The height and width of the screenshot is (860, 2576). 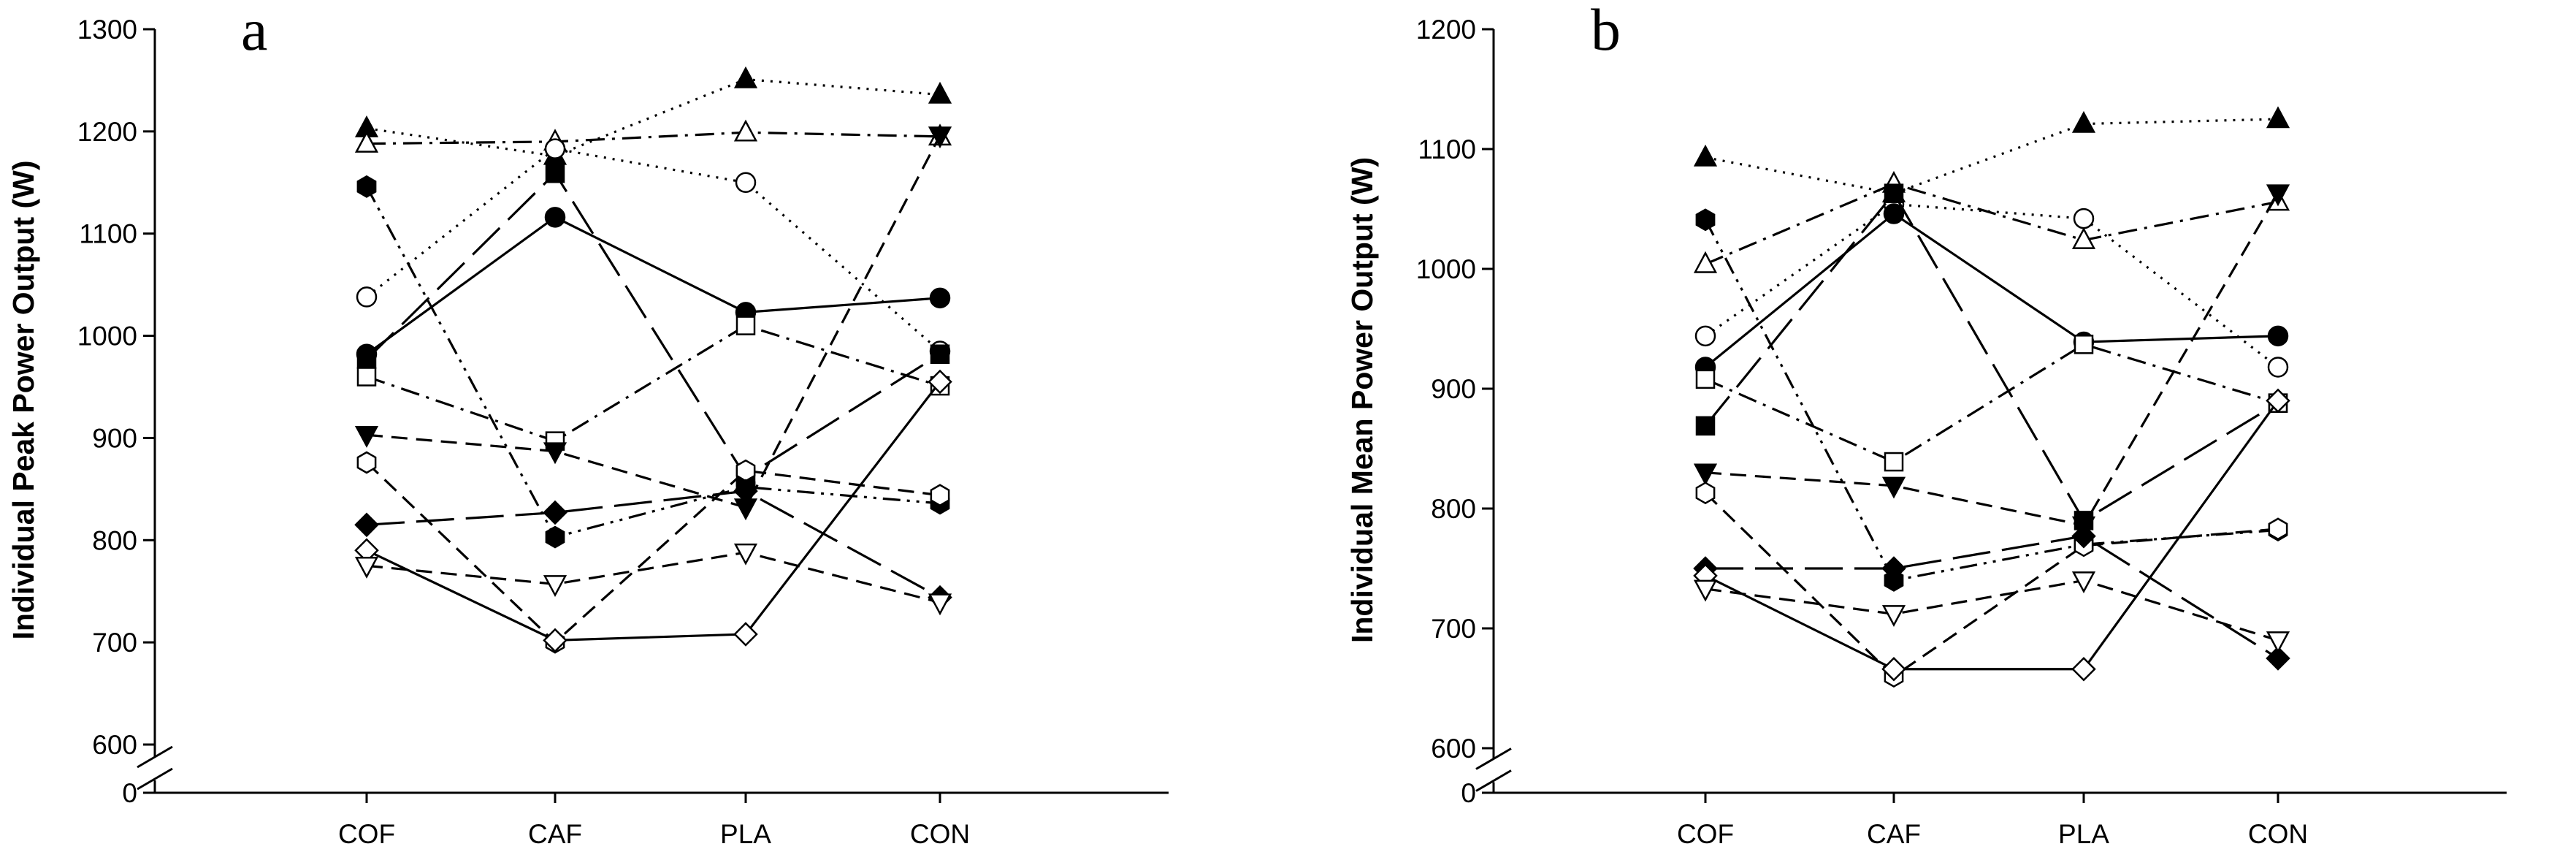 I want to click on y-tick-label: 1100, so click(x=108, y=234).